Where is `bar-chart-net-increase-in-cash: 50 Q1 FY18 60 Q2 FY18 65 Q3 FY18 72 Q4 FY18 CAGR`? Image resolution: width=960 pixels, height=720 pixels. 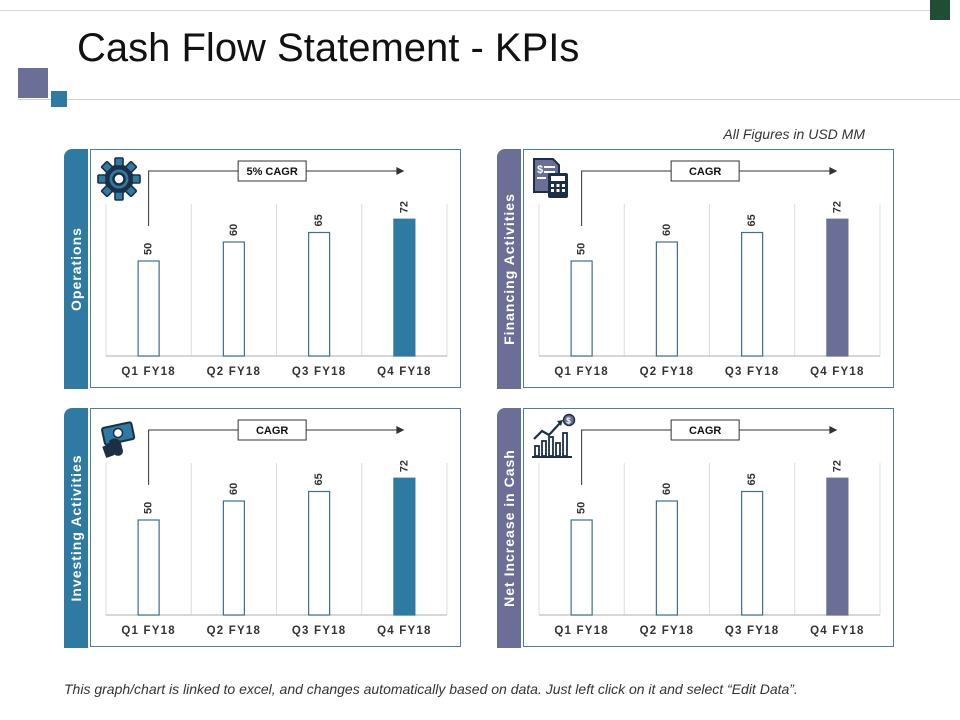 bar-chart-net-increase-in-cash: 50 Q1 FY18 60 Q2 FY18 65 Q3 FY18 72 Q4 FY18 CAGR is located at coordinates (709, 528).